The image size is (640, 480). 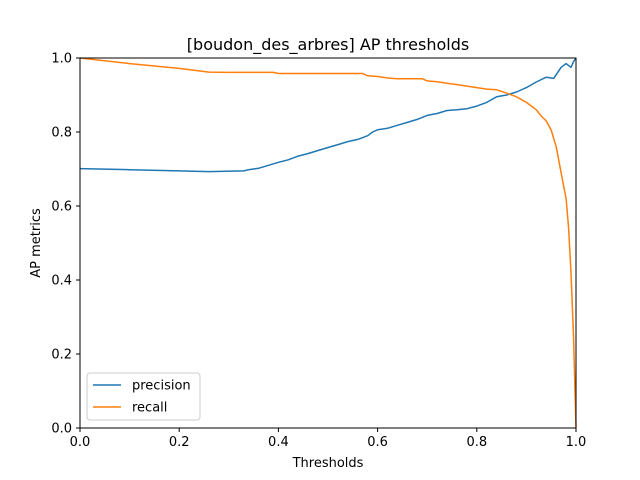 I want to click on x-tick-label: 0.6, so click(x=377, y=442).